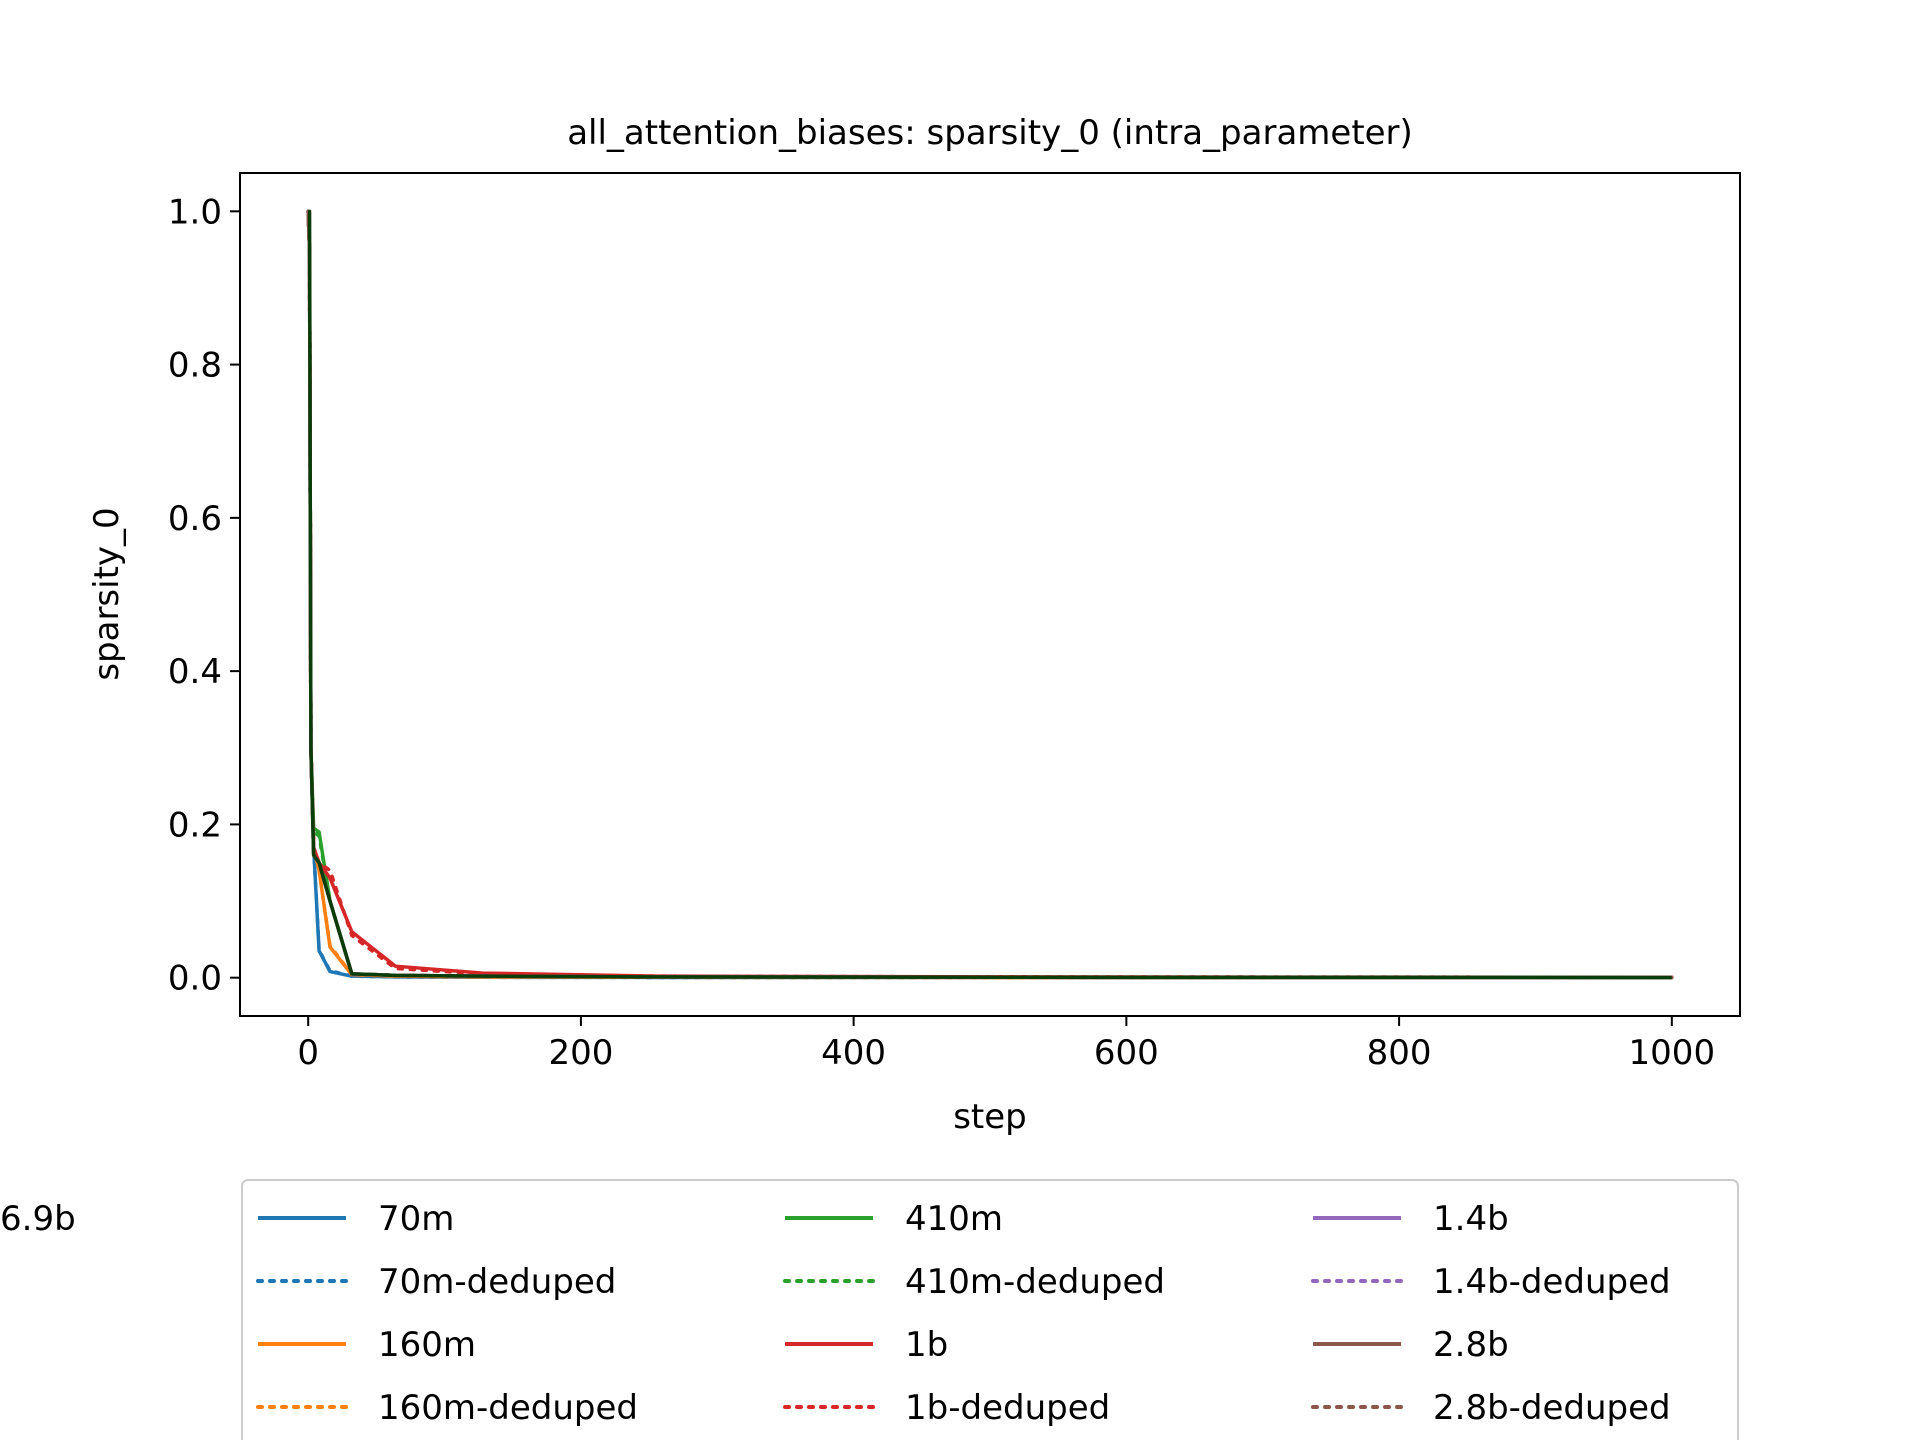 This screenshot has width=1920, height=1440. I want to click on y-tick-label: 0.4, so click(195, 672).